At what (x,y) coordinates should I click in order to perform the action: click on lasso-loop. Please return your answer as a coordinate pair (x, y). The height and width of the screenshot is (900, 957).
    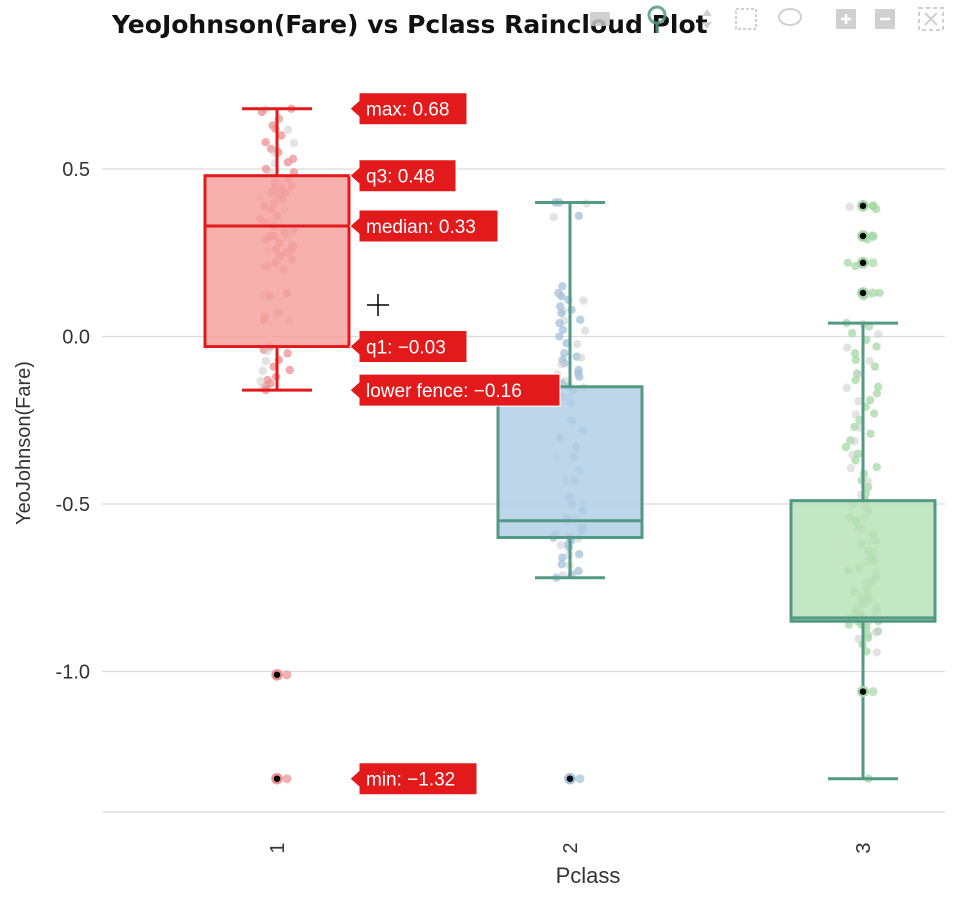
    Looking at the image, I should click on (790, 17).